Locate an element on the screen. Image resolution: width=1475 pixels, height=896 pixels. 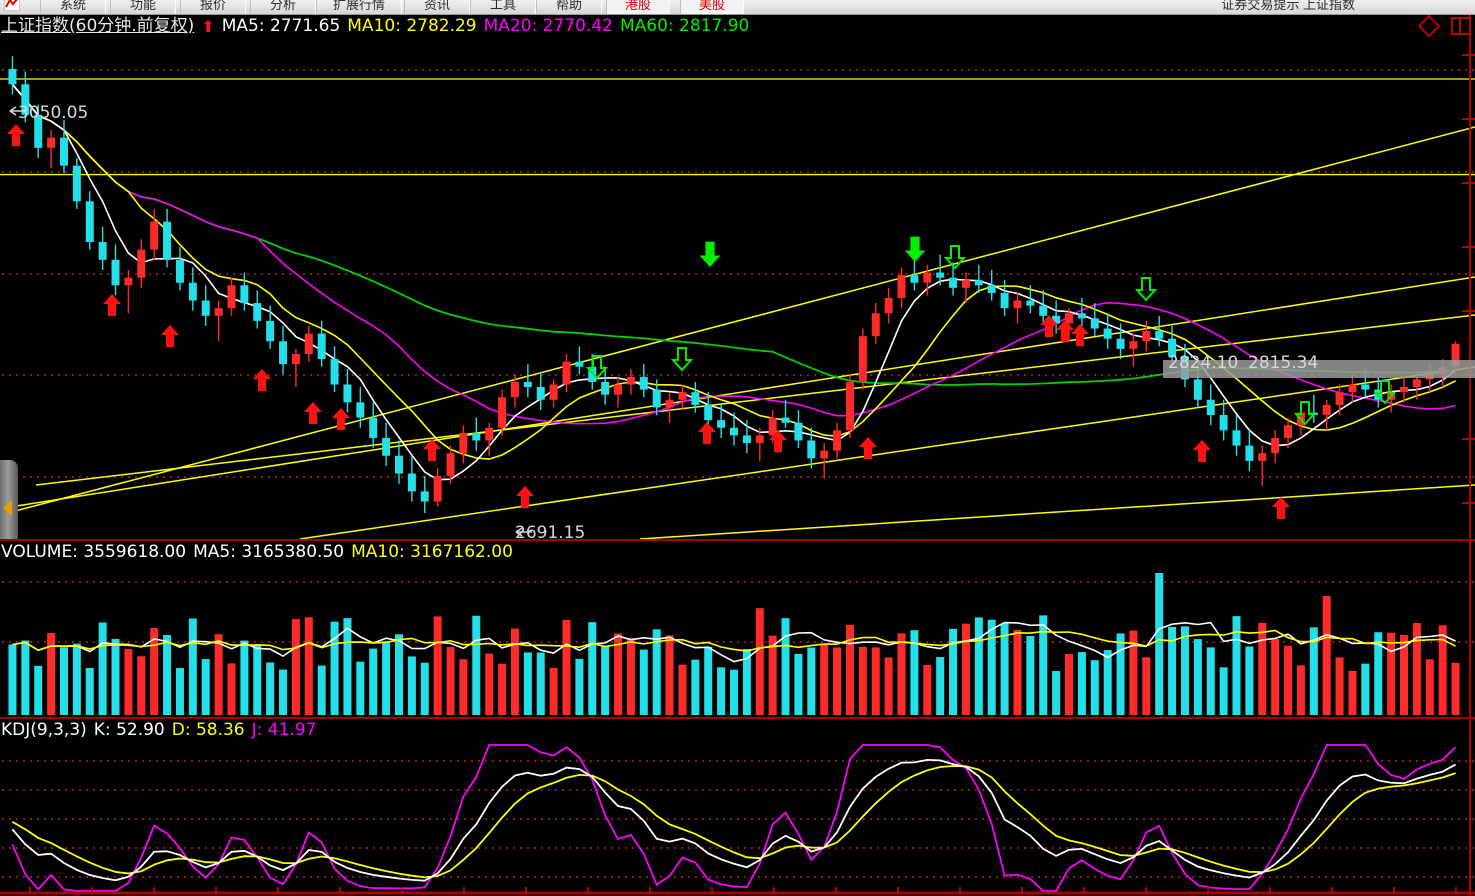
menu-item-hk: 港股 is located at coordinates (638, 7).